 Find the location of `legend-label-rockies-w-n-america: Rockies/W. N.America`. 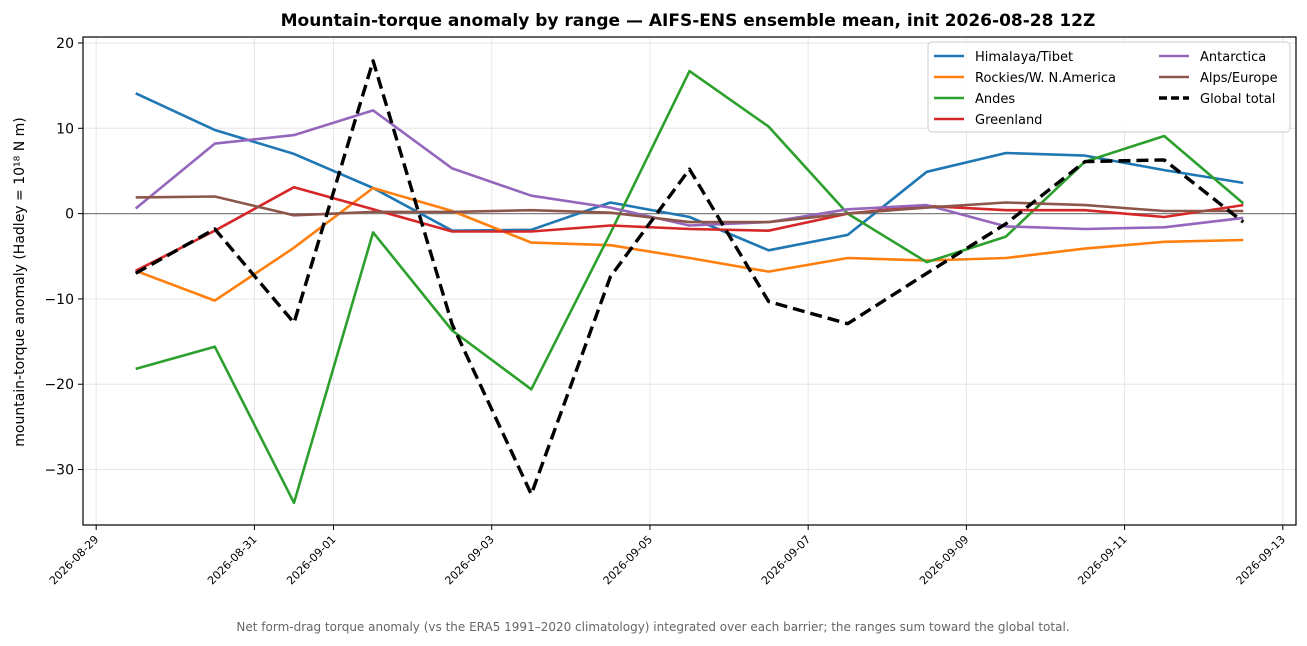

legend-label-rockies-w-n-america: Rockies/W. N.America is located at coordinates (1045, 78).